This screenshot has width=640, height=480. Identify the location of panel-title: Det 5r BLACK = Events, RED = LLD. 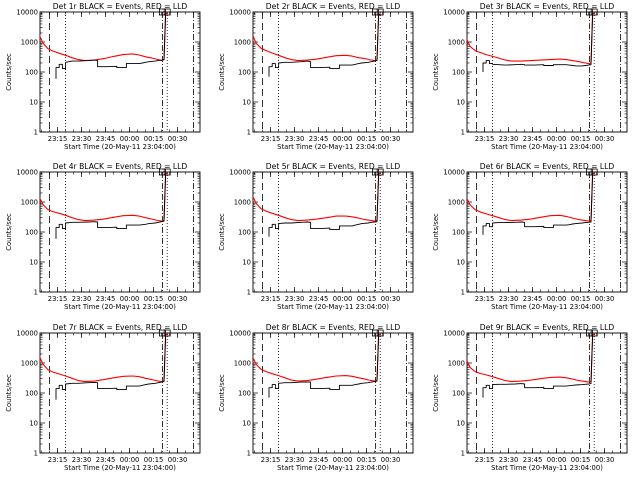
(333, 166).